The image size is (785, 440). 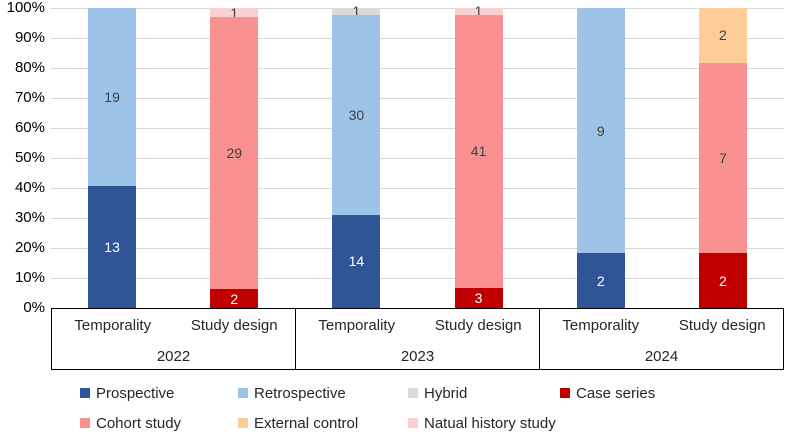 I want to click on bar-segment-value-label: 7, so click(x=723, y=158).